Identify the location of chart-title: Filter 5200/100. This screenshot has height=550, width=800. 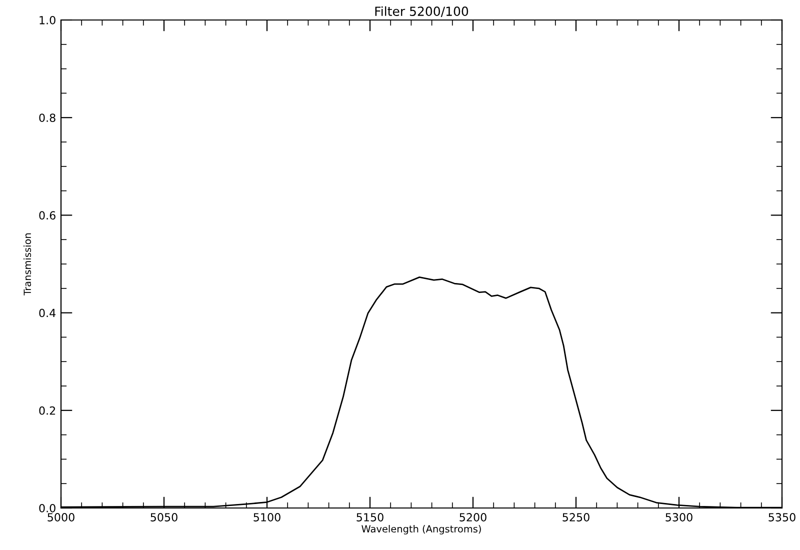
(421, 11).